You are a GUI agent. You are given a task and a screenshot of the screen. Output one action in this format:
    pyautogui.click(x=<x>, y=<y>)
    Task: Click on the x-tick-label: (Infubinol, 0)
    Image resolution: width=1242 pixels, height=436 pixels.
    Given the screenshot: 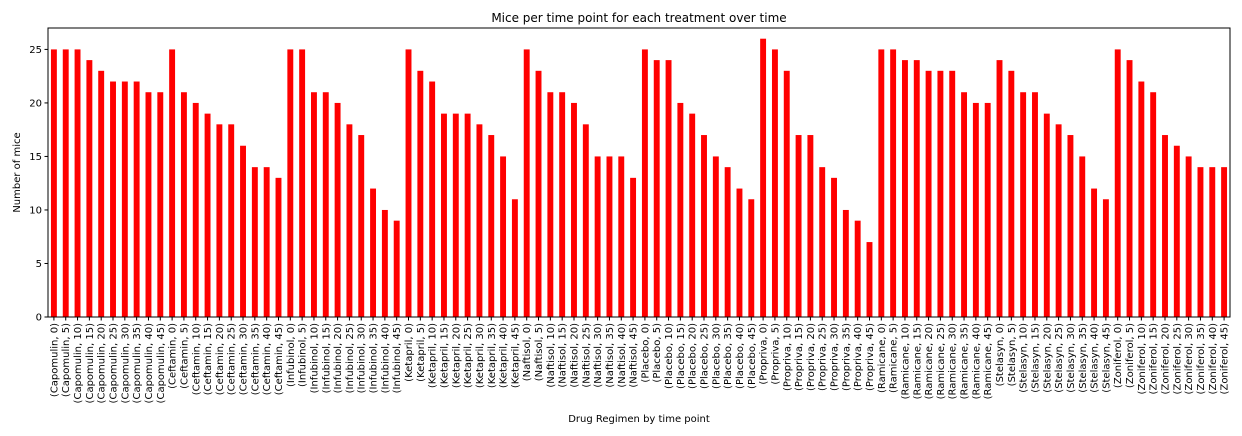 What is the action you would take?
    pyautogui.click(x=291, y=355)
    